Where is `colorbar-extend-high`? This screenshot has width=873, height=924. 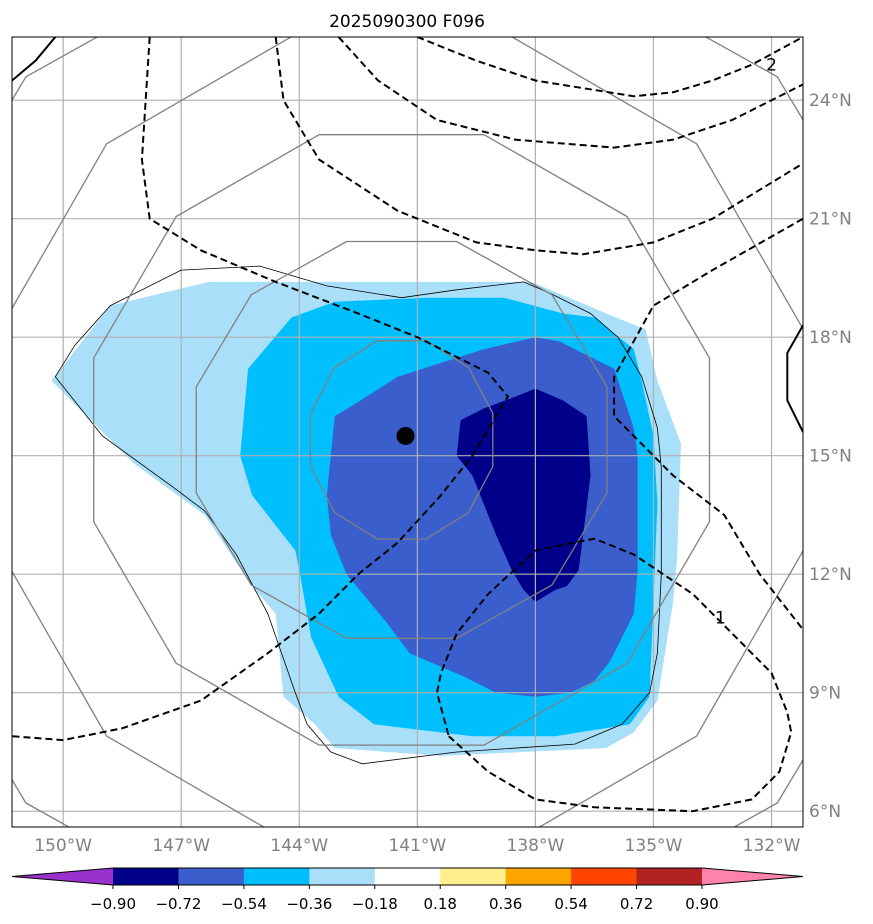
colorbar-extend-high is located at coordinates (752, 876).